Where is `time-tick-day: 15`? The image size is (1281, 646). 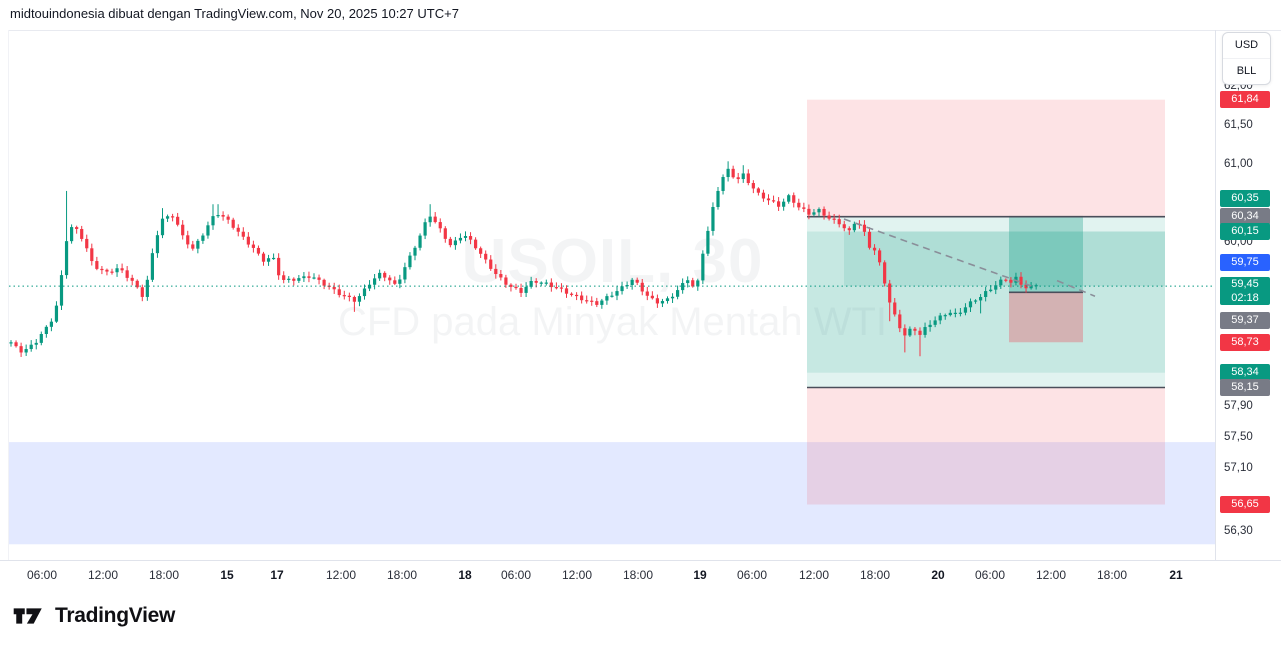
time-tick-day: 15 is located at coordinates (227, 575).